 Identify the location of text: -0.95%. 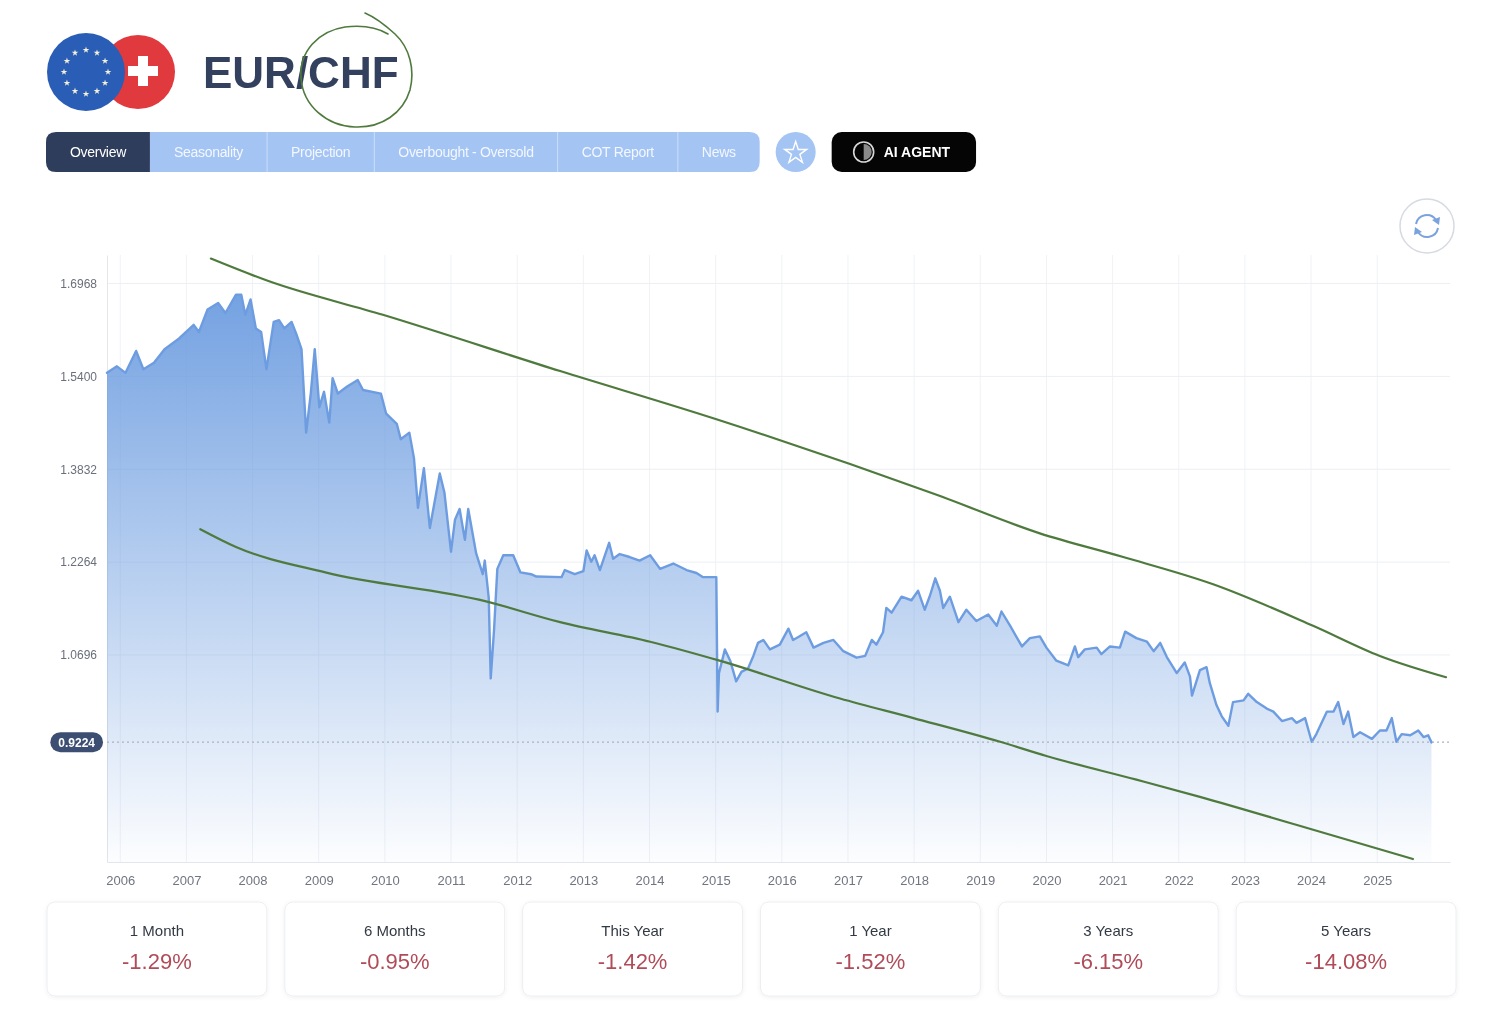
(394, 961).